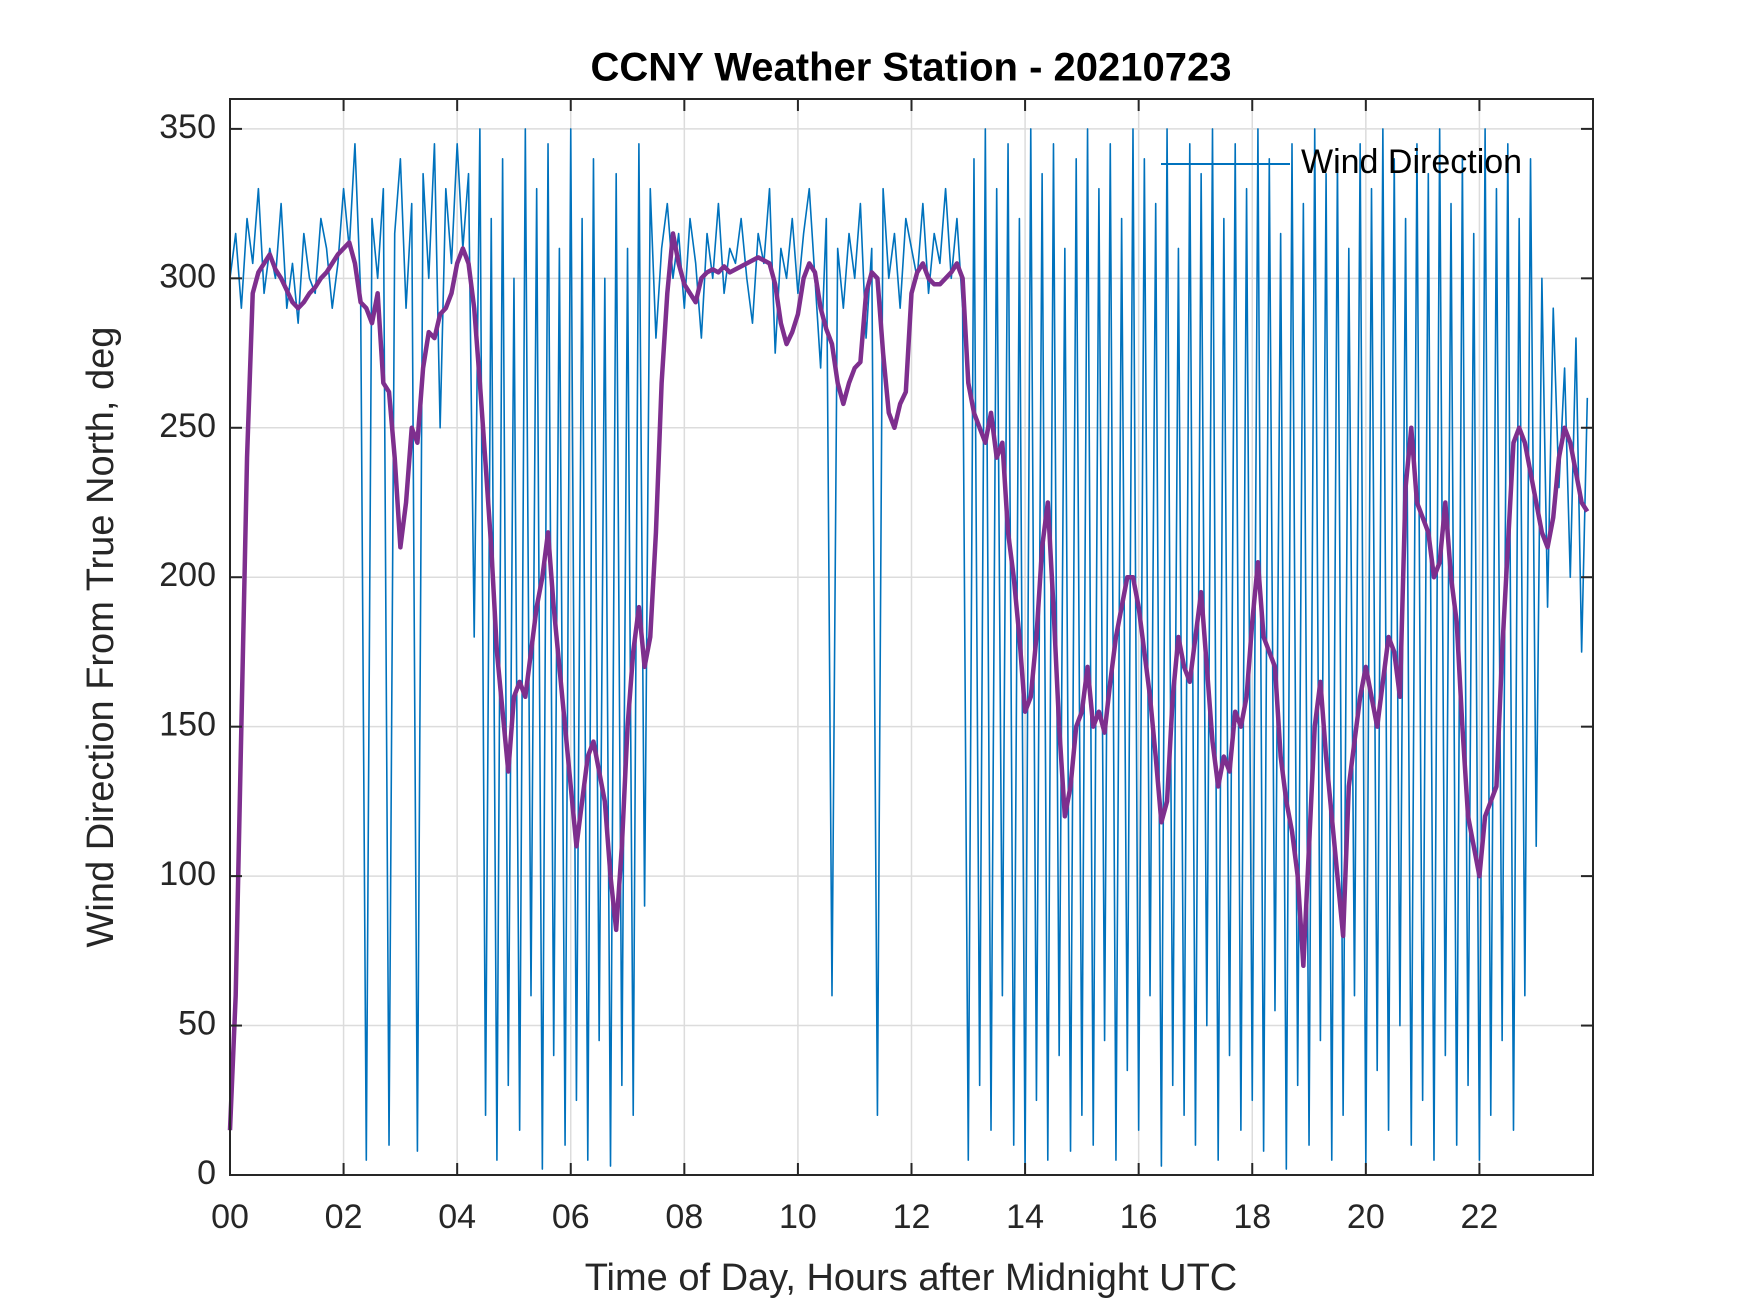  I want to click on y-axis-label: Wind Direction From True North, deg, so click(101, 637).